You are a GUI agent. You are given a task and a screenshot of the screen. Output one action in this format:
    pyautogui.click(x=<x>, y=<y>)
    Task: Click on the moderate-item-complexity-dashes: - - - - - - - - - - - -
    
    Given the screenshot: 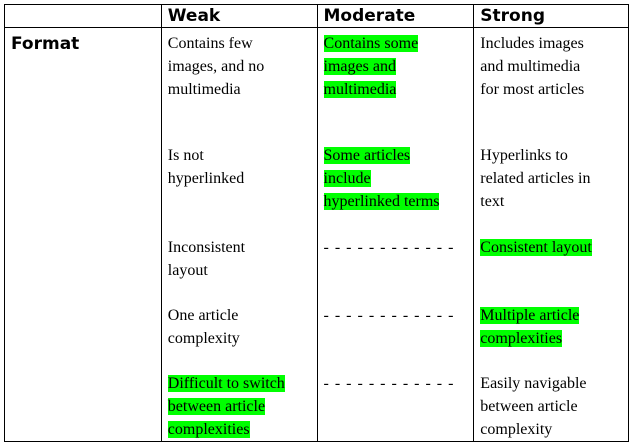 What is the action you would take?
    pyautogui.click(x=389, y=315)
    